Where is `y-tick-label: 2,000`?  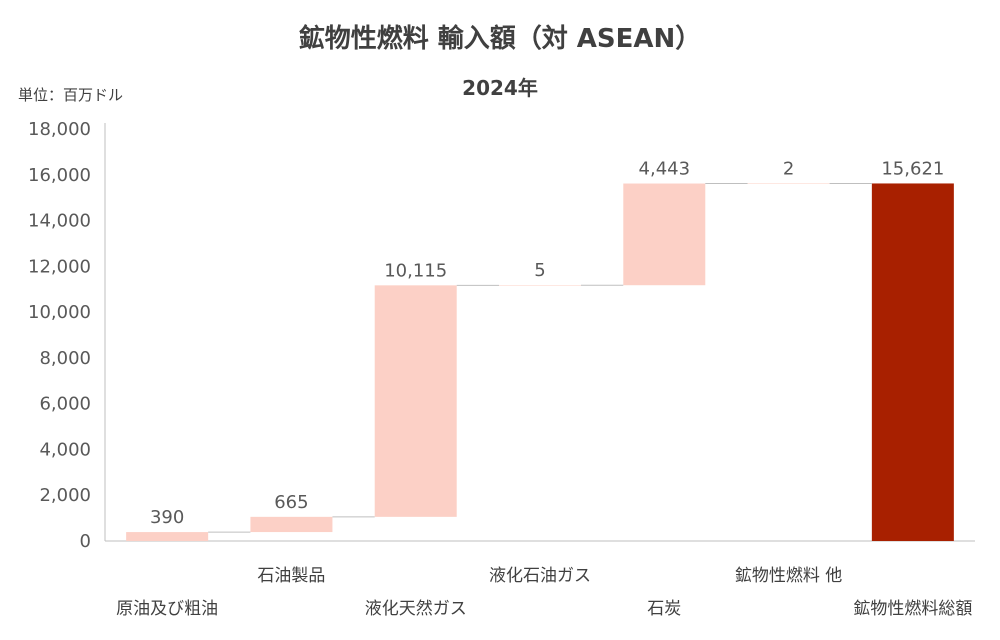 y-tick-label: 2,000 is located at coordinates (65, 495).